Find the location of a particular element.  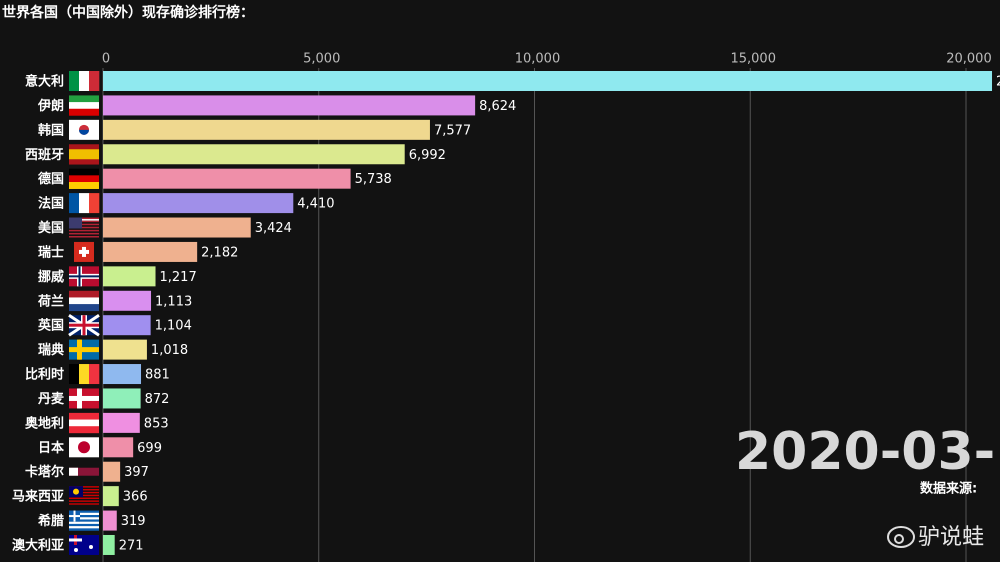

value-label: 2,182 is located at coordinates (219, 252).